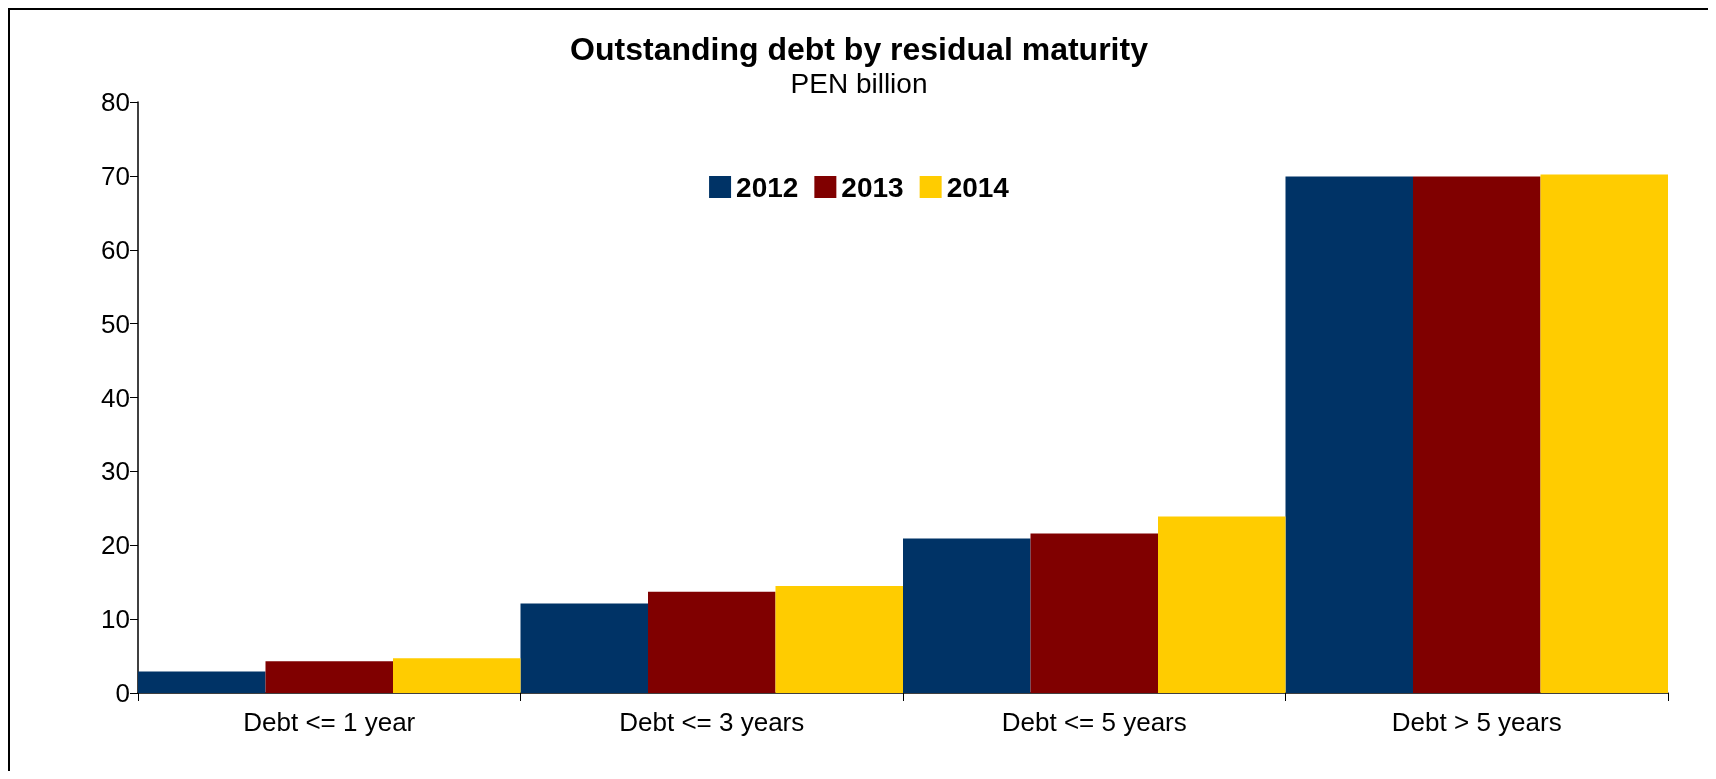 The width and height of the screenshot is (1716, 779). Describe the element at coordinates (1476, 722) in the screenshot. I see `x-tick-label: Debt > 5 years` at that location.